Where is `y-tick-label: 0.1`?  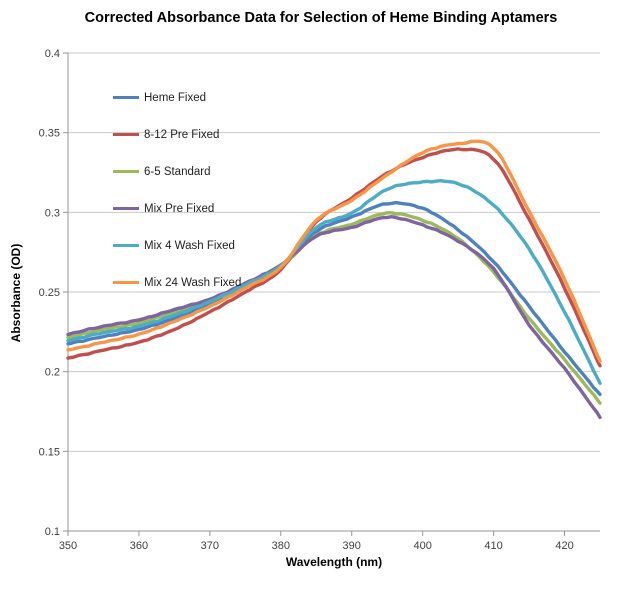 y-tick-label: 0.1 is located at coordinates (52, 532).